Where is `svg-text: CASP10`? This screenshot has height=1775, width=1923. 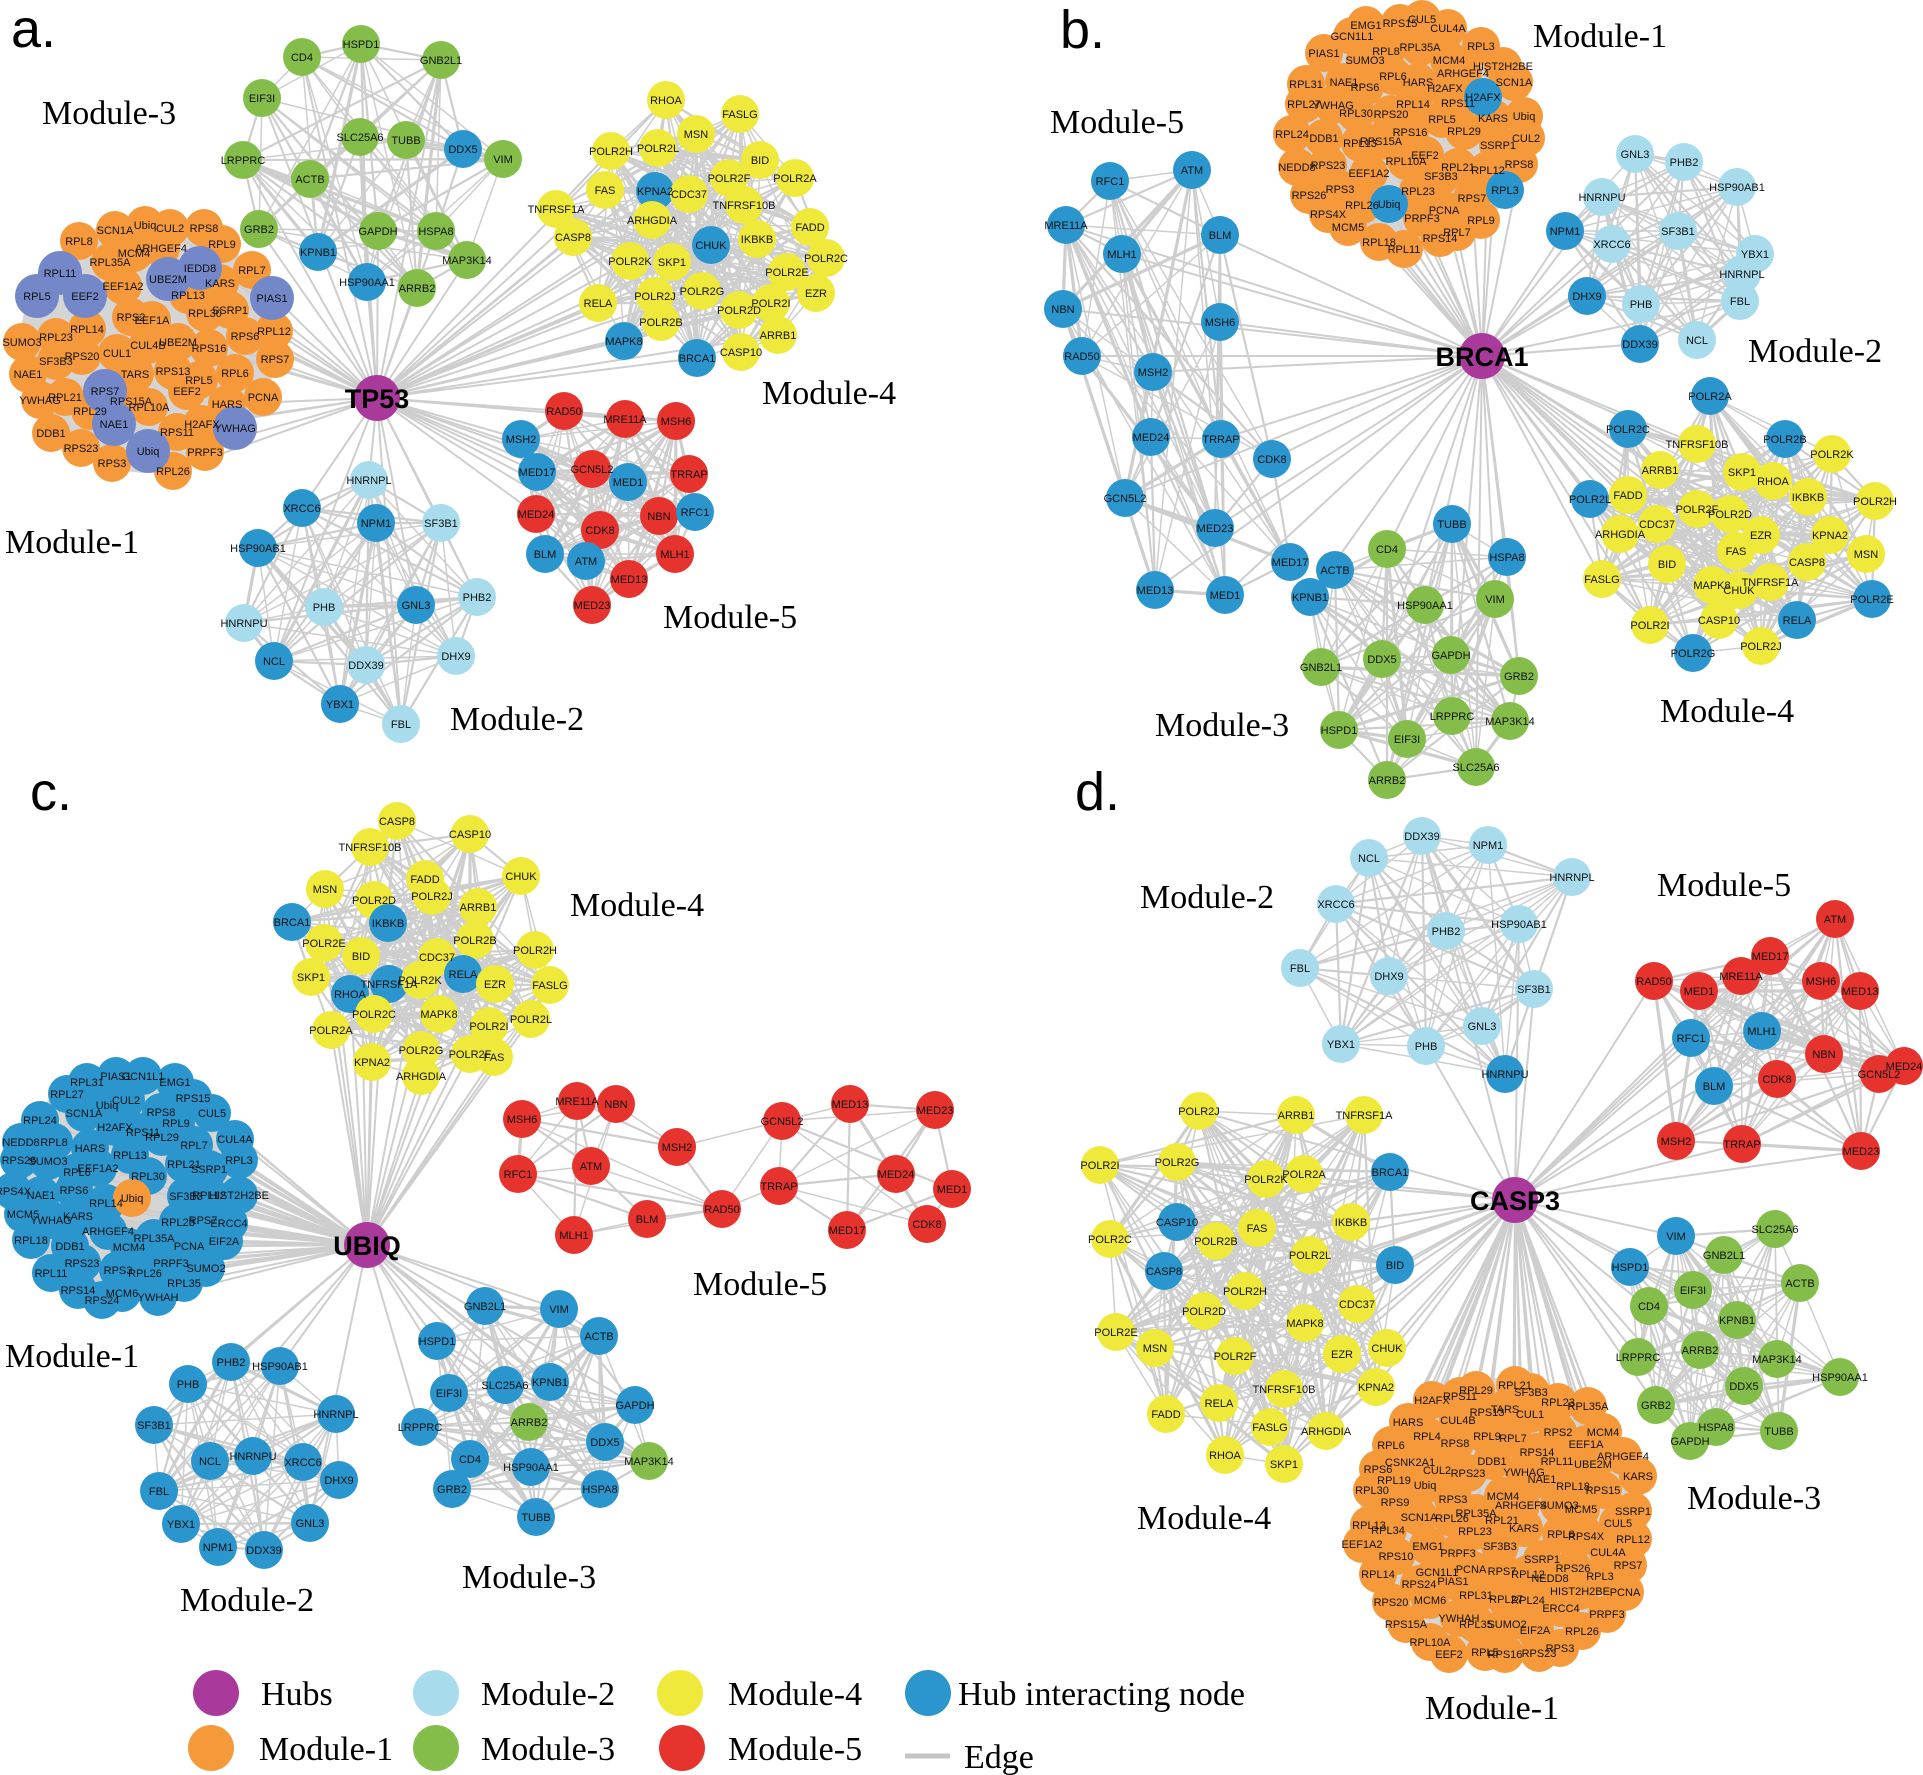
svg-text: CASP10 is located at coordinates (1719, 621).